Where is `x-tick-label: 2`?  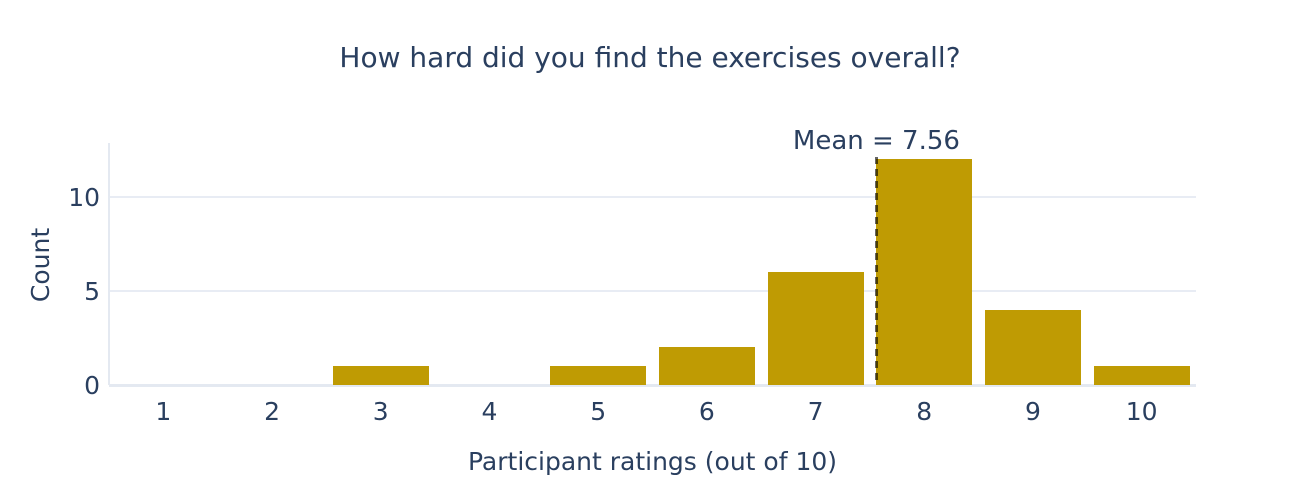
x-tick-label: 2 is located at coordinates (272, 411).